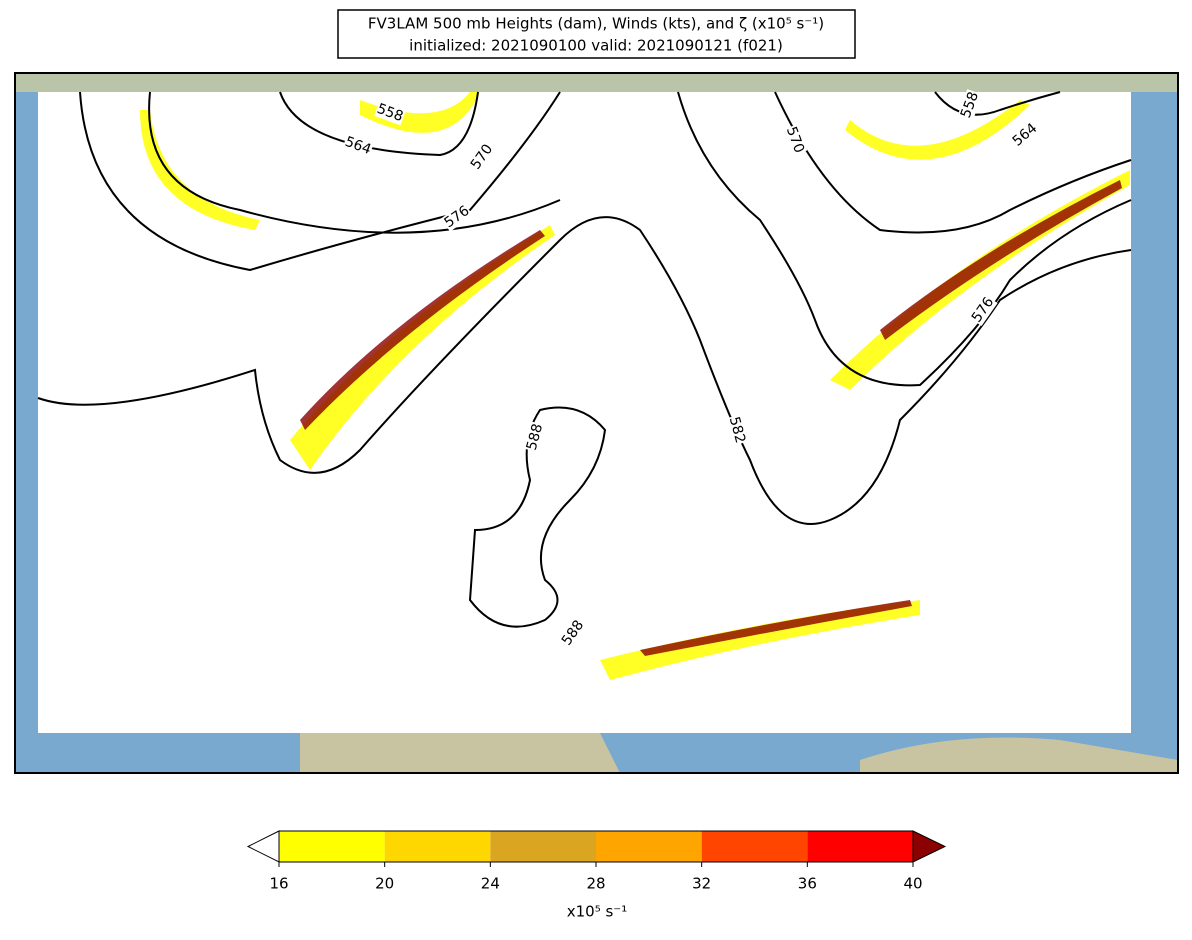 The image size is (1192, 940). I want to click on colorbar-extend-over, so click(929, 846).